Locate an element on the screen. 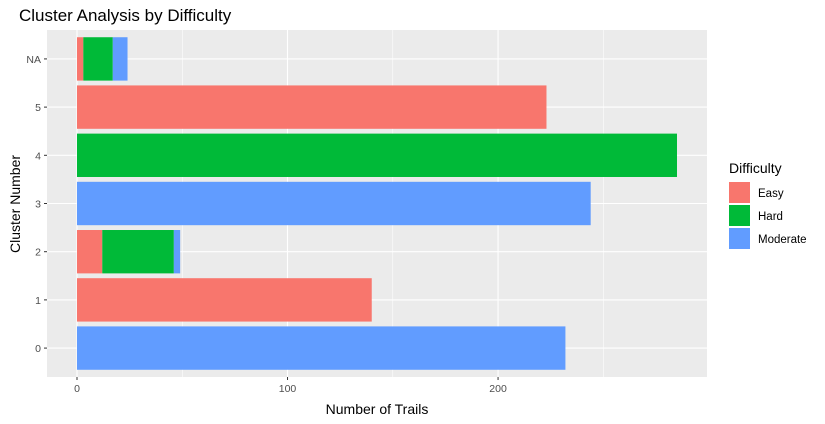 The height and width of the screenshot is (424, 825). legend-label-hard: Hard is located at coordinates (770, 217).